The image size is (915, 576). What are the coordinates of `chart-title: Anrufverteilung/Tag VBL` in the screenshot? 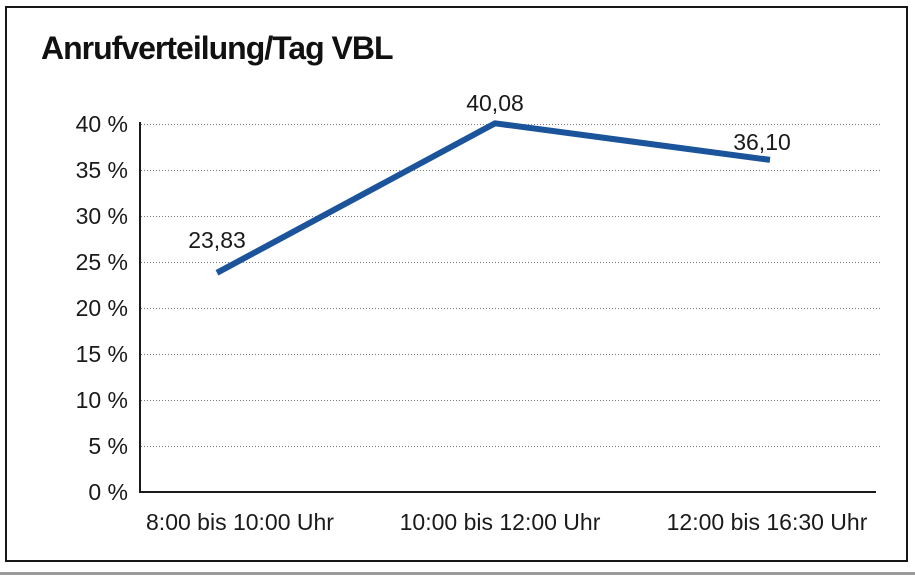 It's located at (217, 48).